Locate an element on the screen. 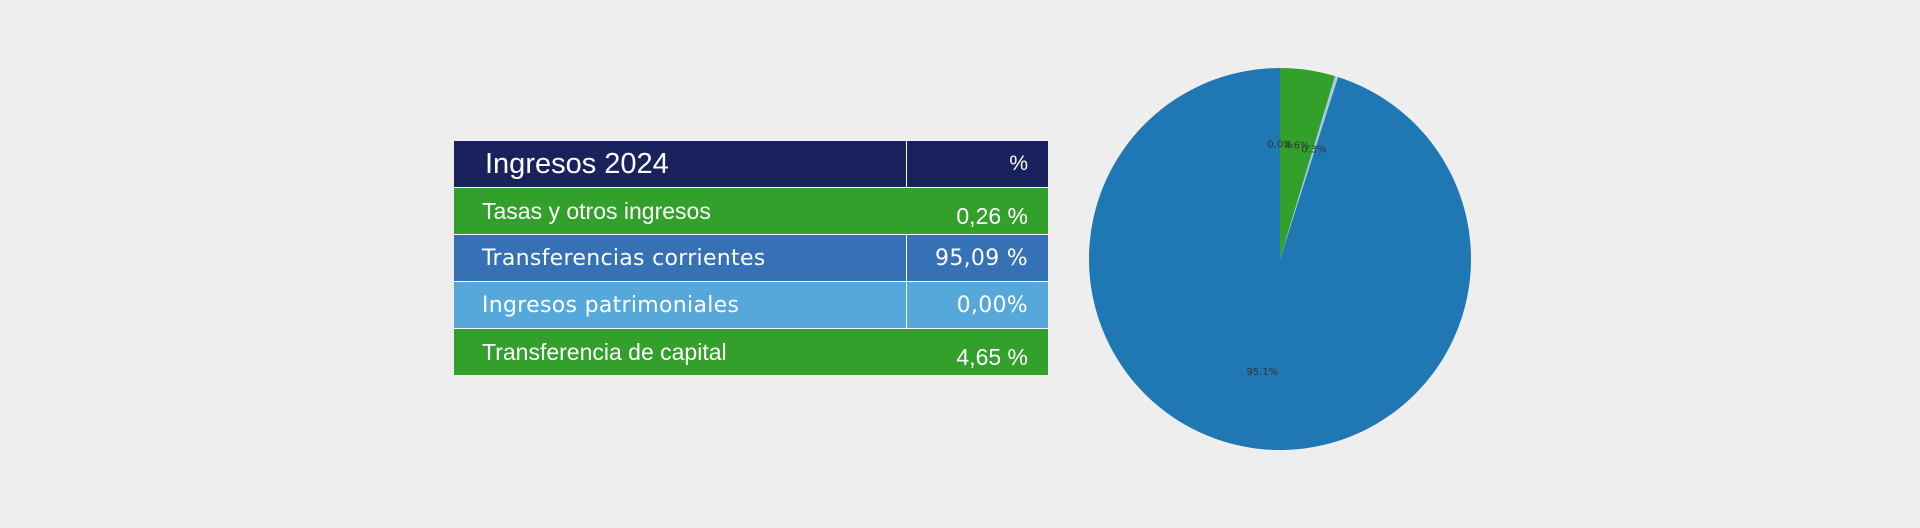 Image resolution: width=1920 pixels, height=528 pixels. row-label: Tasas y otros ingresos is located at coordinates (680, 211).